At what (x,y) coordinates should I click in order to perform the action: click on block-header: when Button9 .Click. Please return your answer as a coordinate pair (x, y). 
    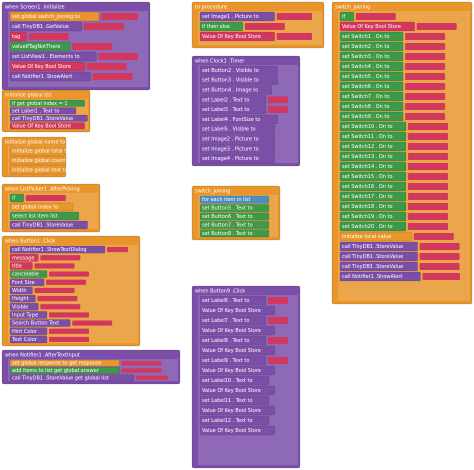
    Looking at the image, I should click on (220, 292).